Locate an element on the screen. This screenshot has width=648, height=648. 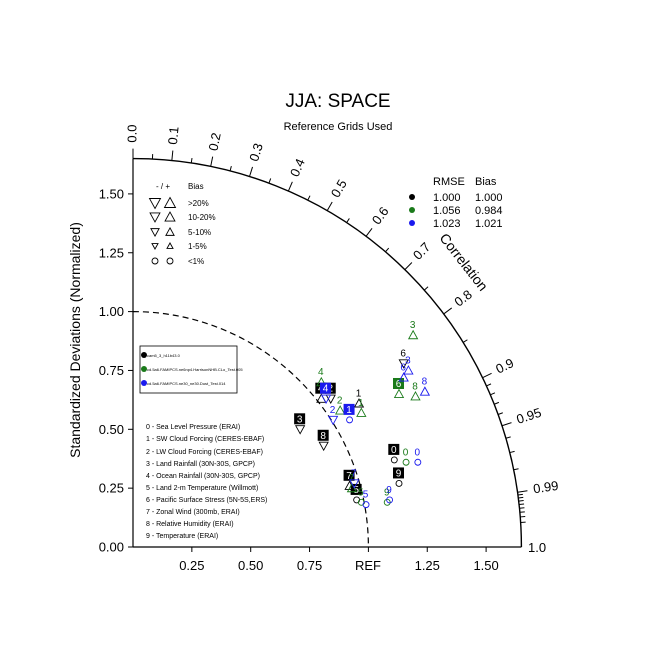
correlation-tick-label: 0.4 is located at coordinates (297, 167).